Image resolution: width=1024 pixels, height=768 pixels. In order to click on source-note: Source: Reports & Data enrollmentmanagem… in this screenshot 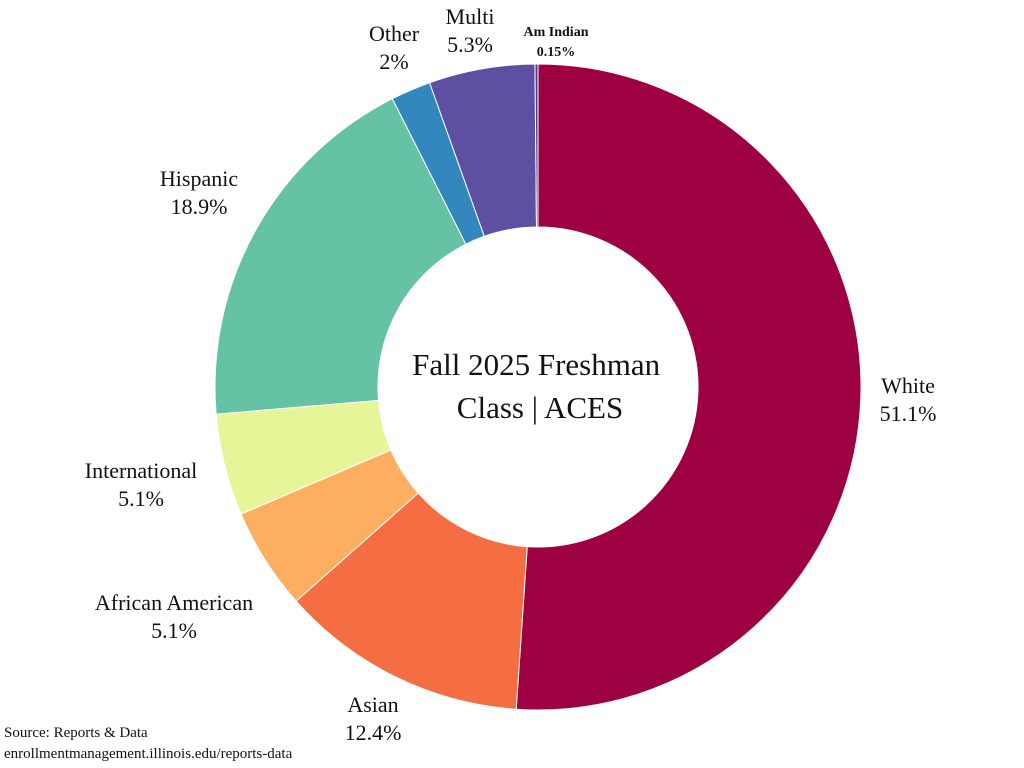, I will do `click(148, 744)`.